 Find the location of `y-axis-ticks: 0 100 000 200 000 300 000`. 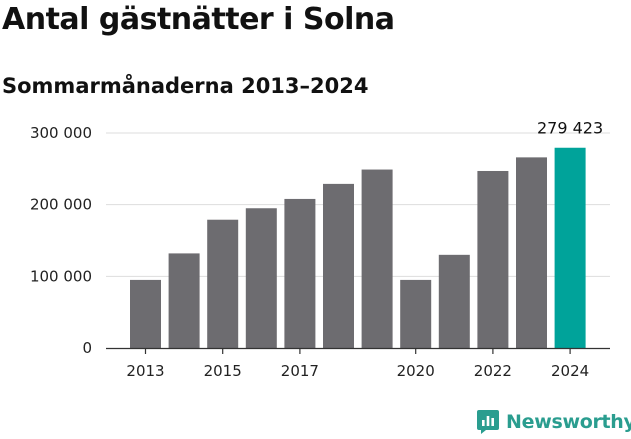

y-axis-ticks: 0 100 000 200 000 300 000 is located at coordinates (61, 240).